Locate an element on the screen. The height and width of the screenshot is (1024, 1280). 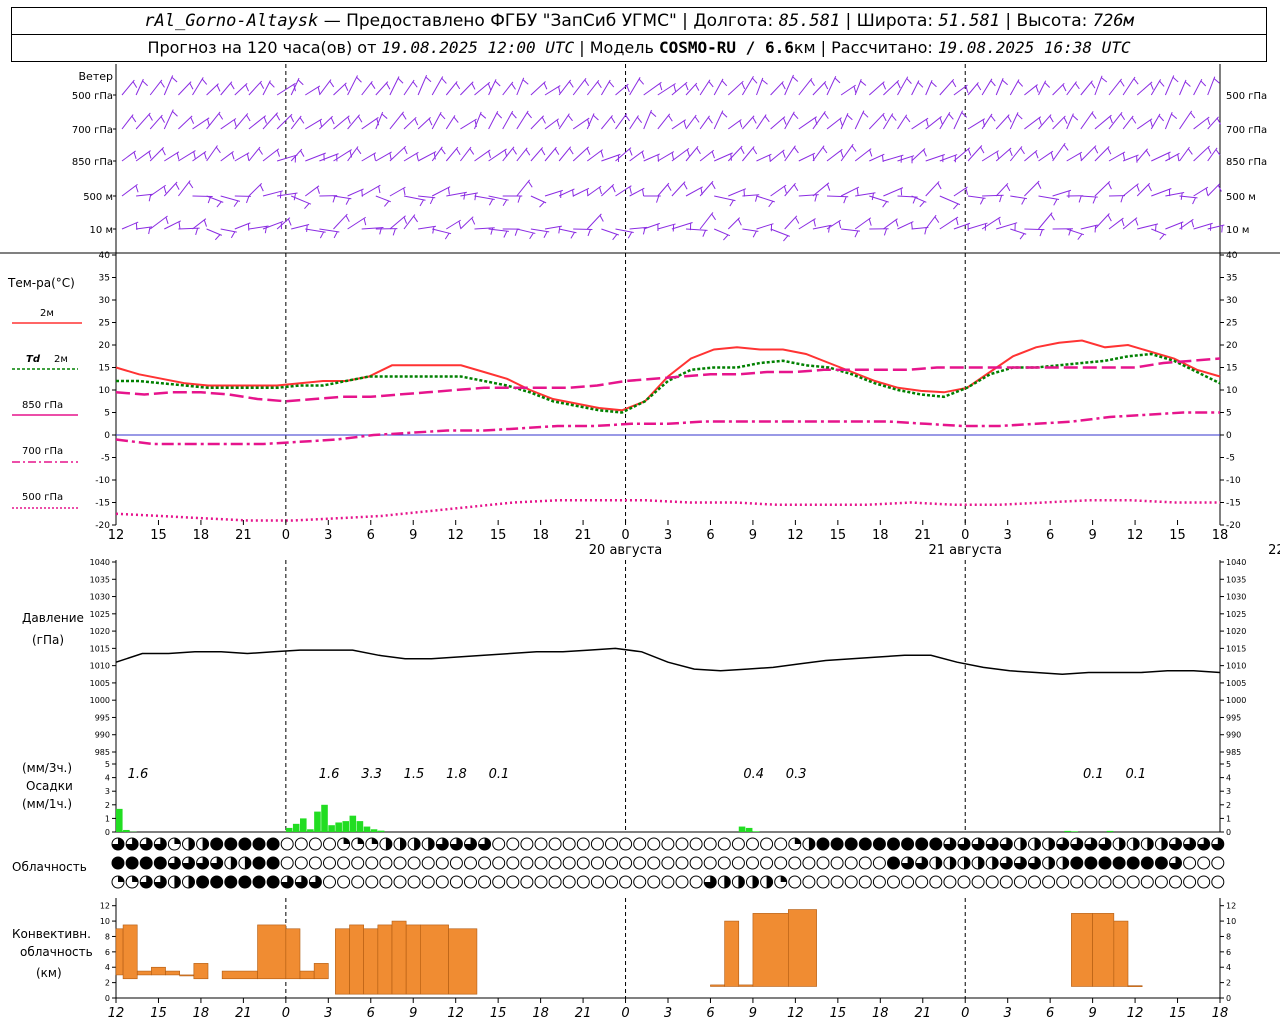
bottom-time-label-26: 18 is located at coordinates (1220, 1013).